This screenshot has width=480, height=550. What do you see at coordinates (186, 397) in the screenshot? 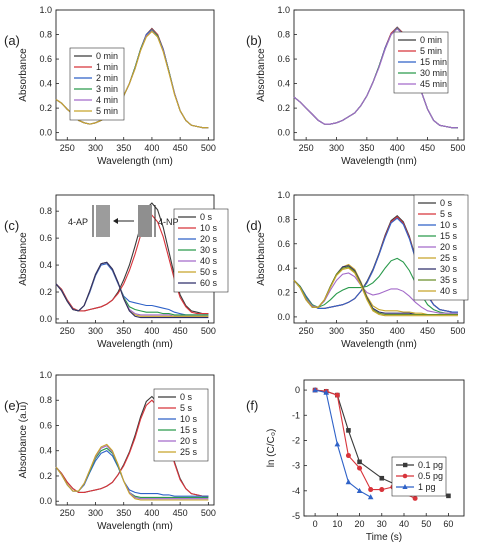
I see `legend-label: 0 s` at bounding box center [186, 397].